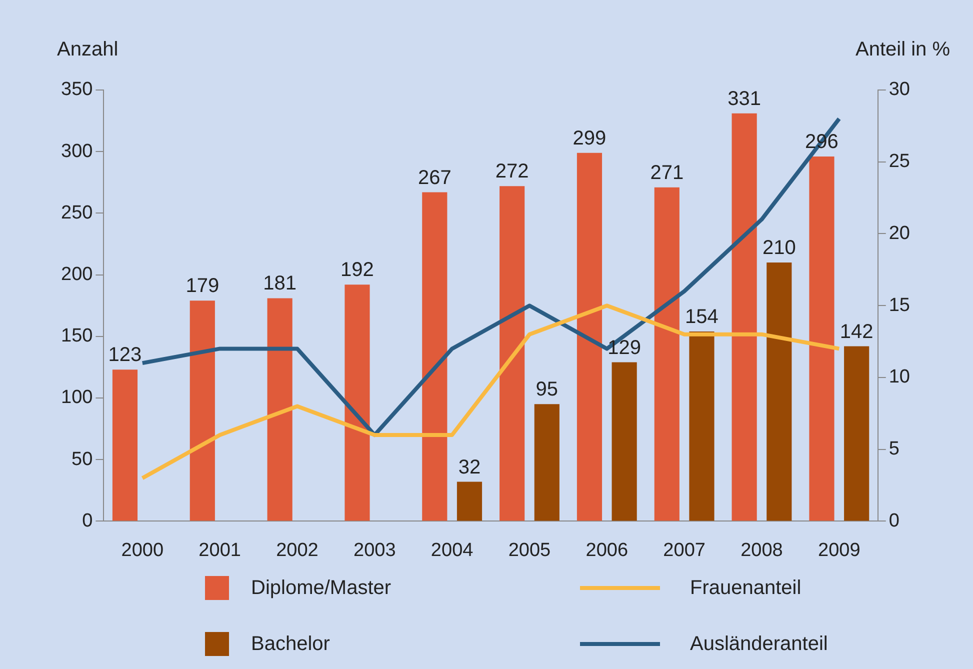 The image size is (973, 669). What do you see at coordinates (894, 521) in the screenshot?
I see `y2-tick-label: 0` at bounding box center [894, 521].